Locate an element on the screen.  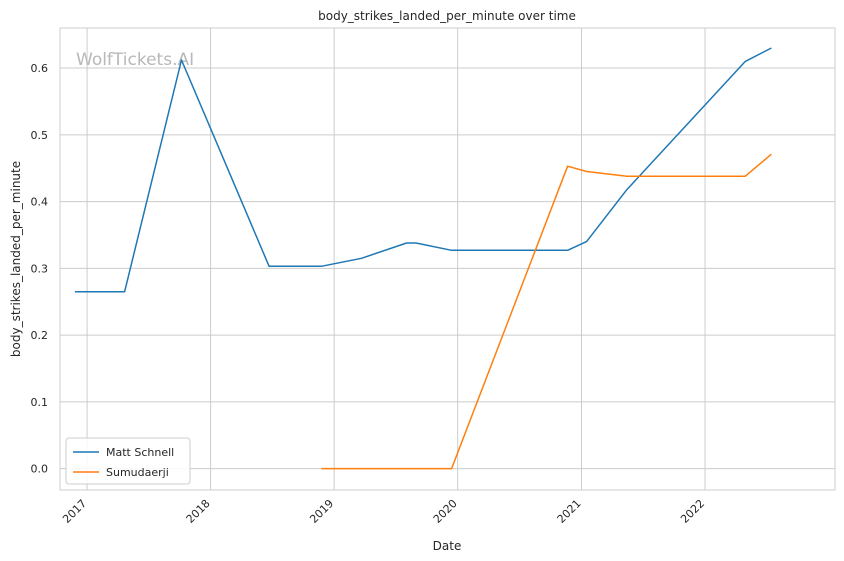
chart-title: body_strikes_landed_per_minute over time is located at coordinates (447, 16).